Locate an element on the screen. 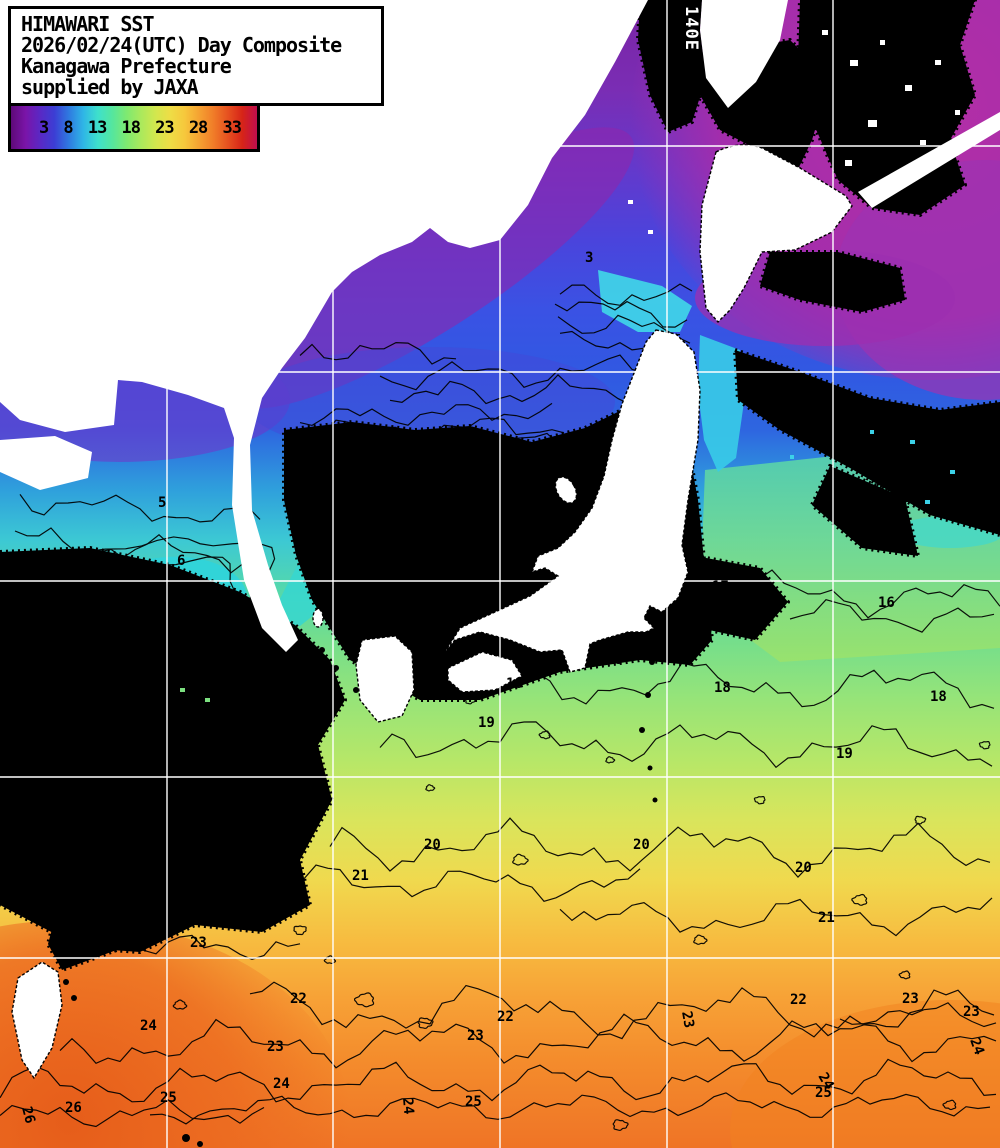 The width and height of the screenshot is (1000, 1148). colorbar-tick-8: 8 is located at coordinates (68, 127).